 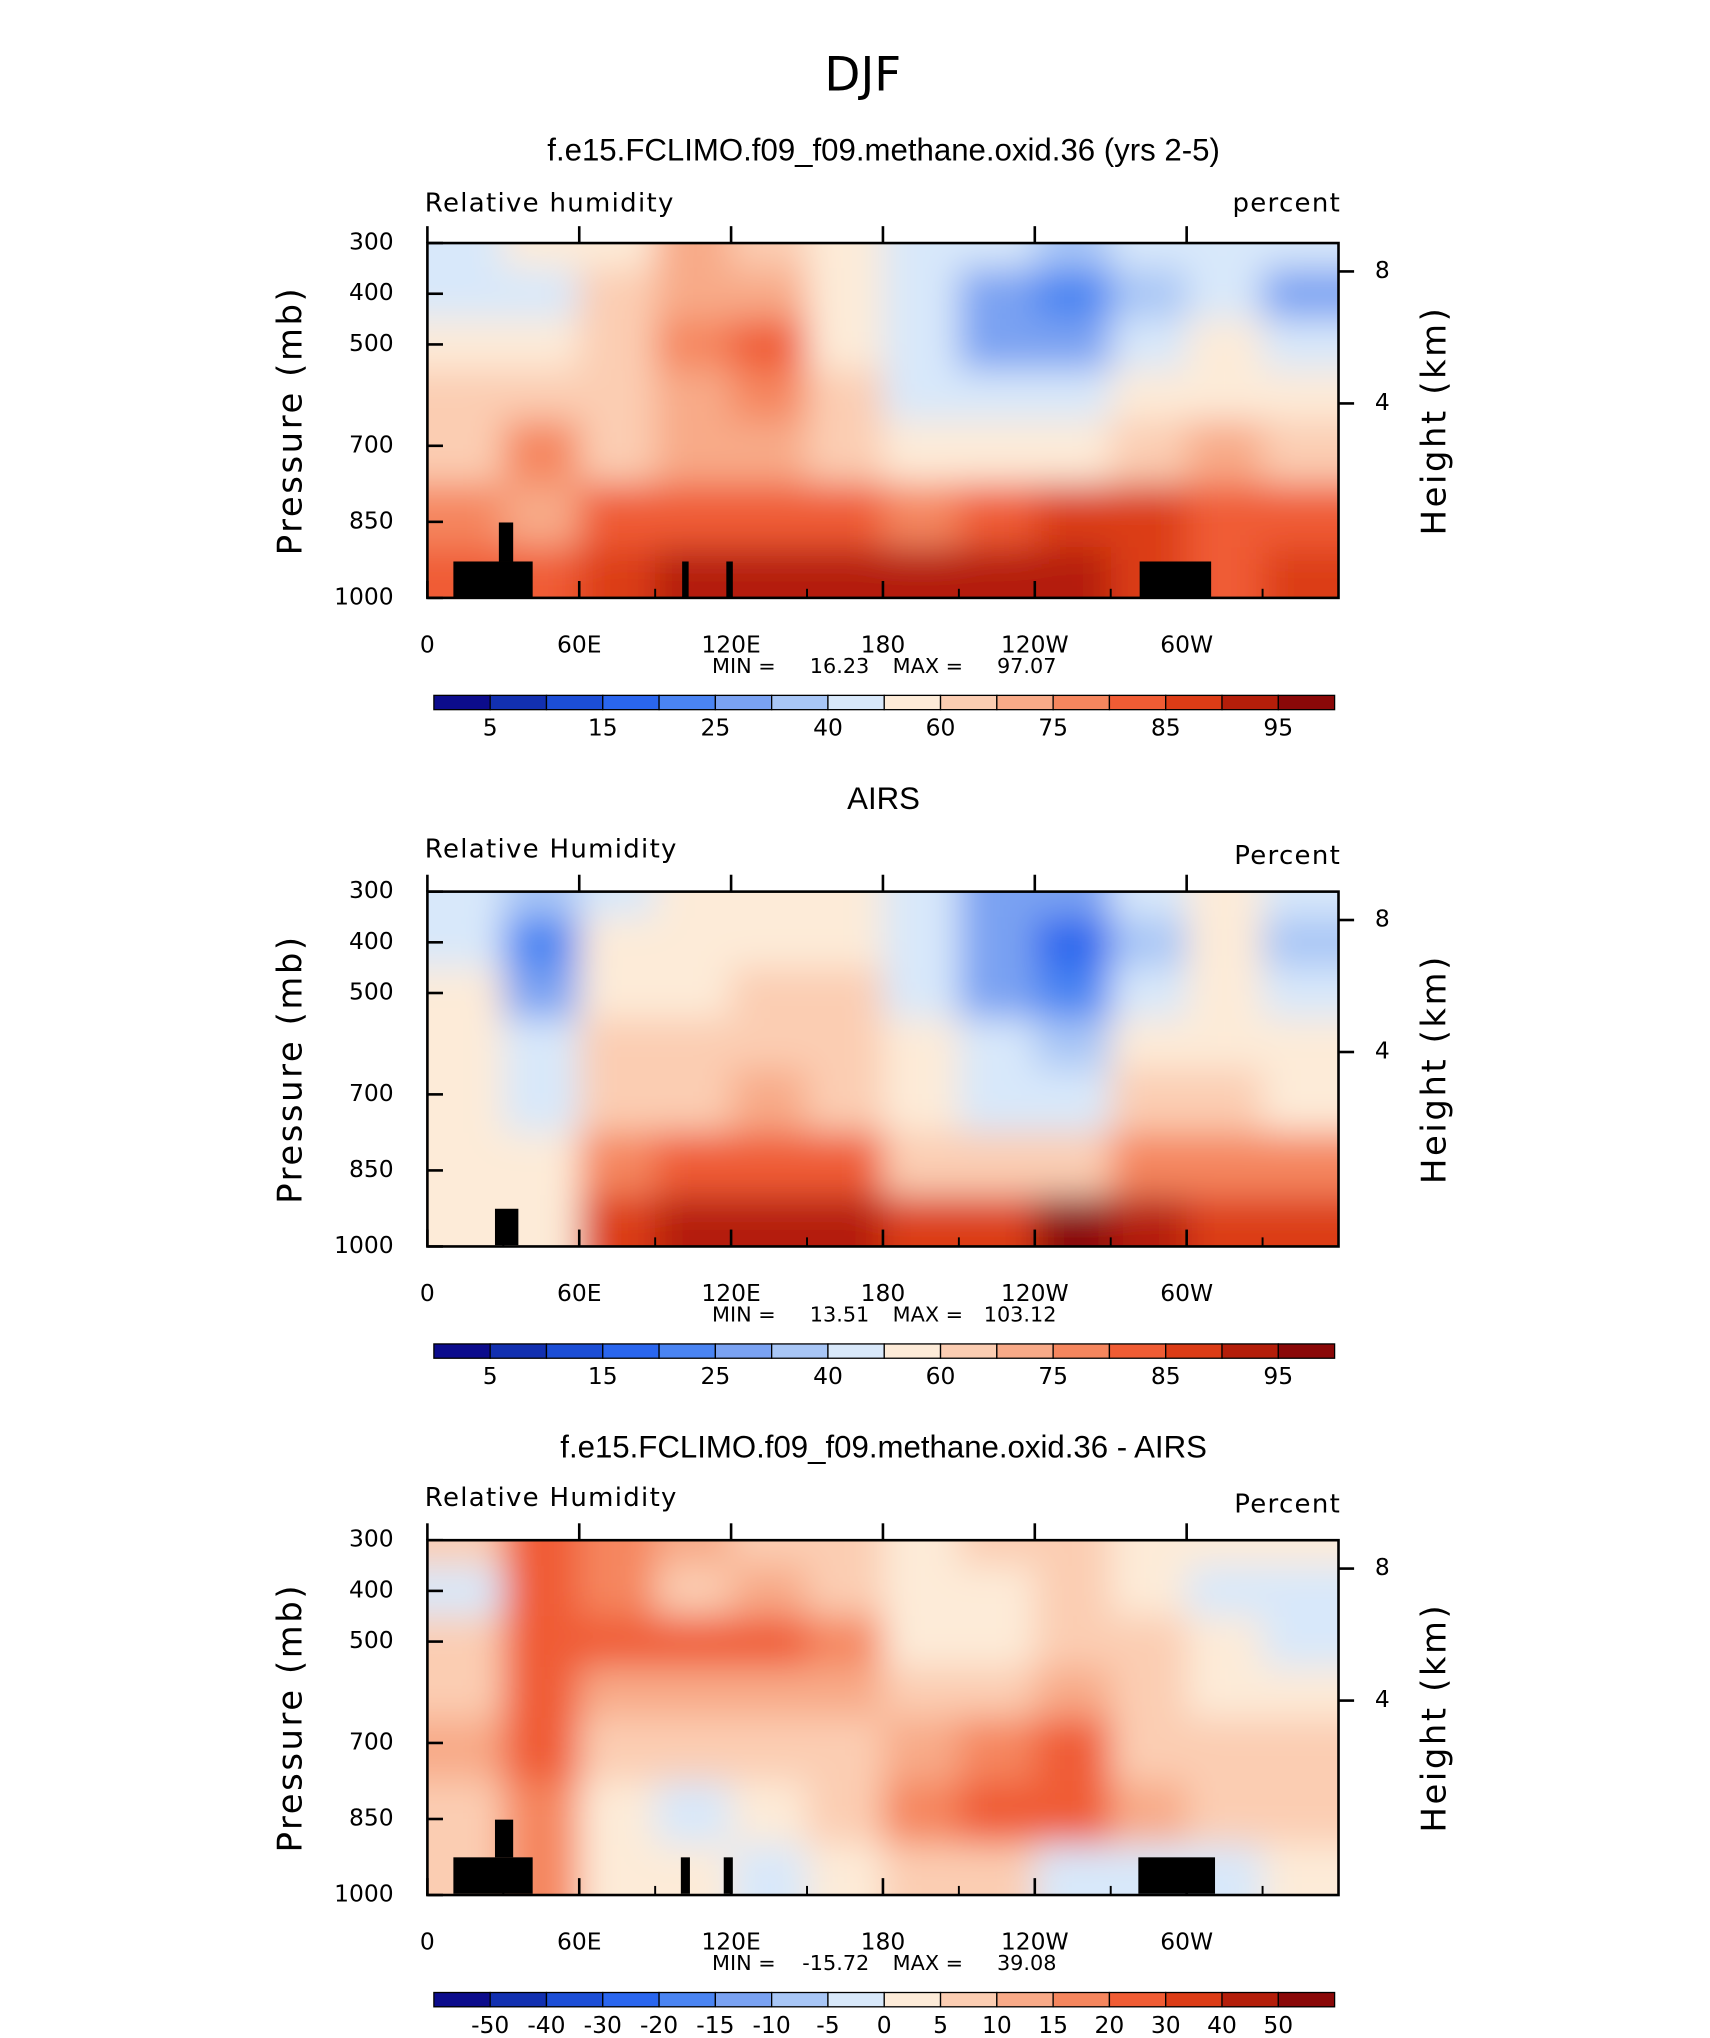 What do you see at coordinates (1053, 728) in the screenshot?
I see `colorbar-label: 75` at bounding box center [1053, 728].